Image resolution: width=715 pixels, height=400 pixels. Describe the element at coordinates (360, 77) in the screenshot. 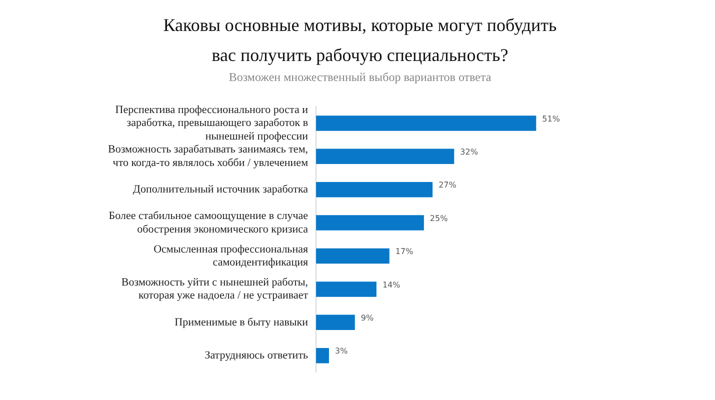

I see `chart-subtitle: Возможен множественный выбор вариантов ответа` at that location.